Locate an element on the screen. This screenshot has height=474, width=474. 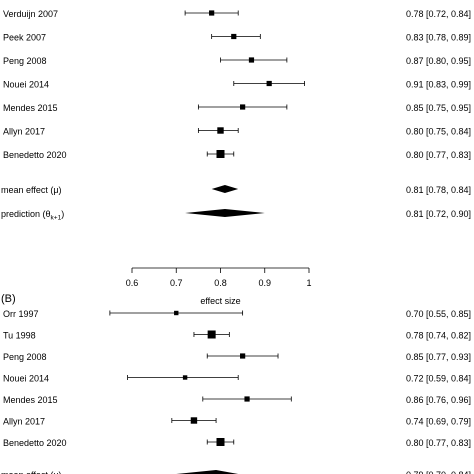
ci-value: 0.74 [0.69, 0.79] is located at coordinates (438, 422).